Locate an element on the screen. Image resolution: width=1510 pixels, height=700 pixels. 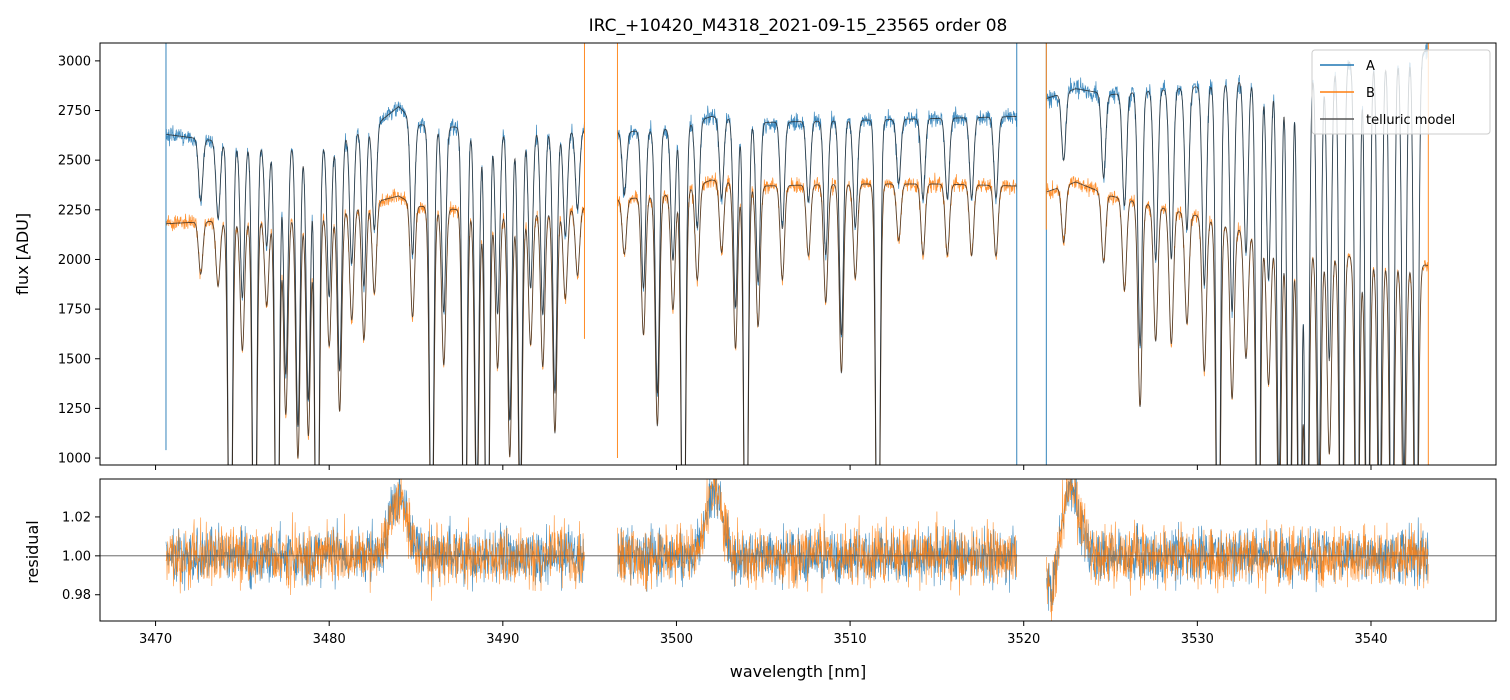
flux-y-tick-label: 2250 is located at coordinates (74, 210).